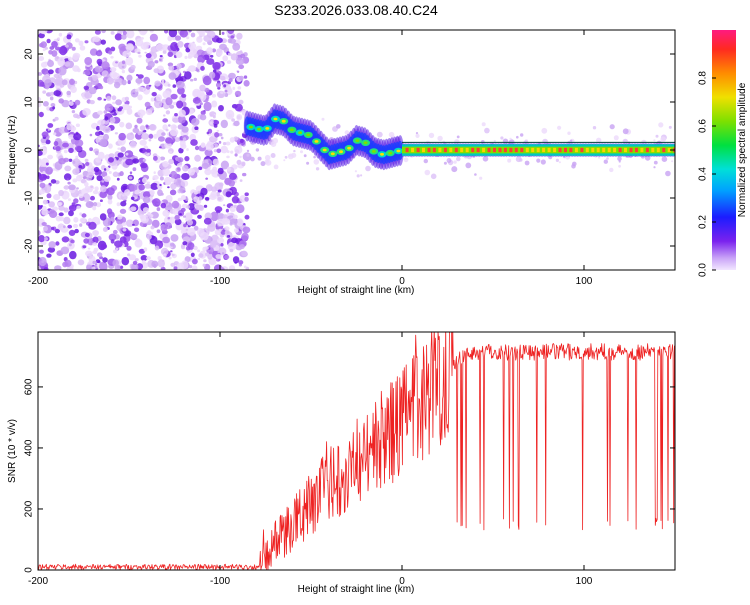  I want to click on spectrogram-ytick-label: 0, so click(29, 150).